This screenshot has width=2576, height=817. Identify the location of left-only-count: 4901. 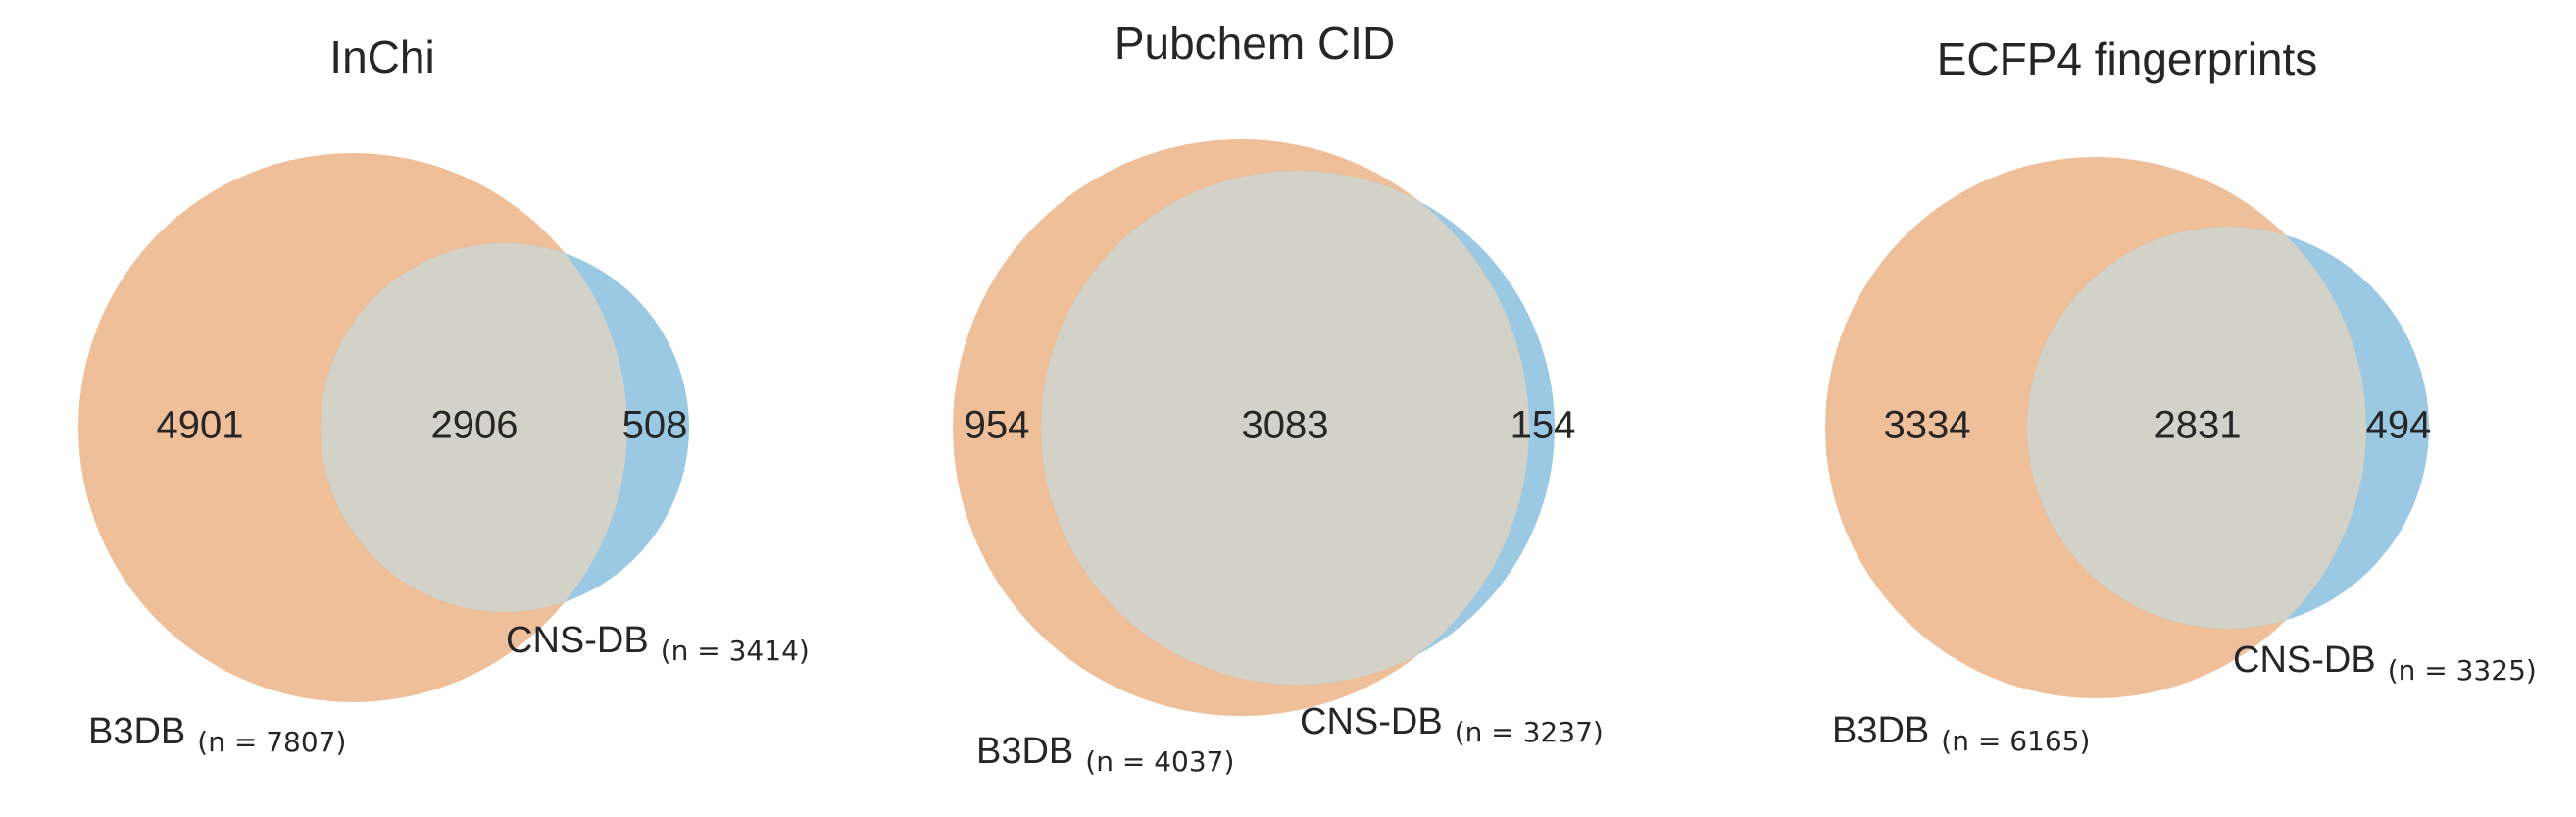
(200, 425).